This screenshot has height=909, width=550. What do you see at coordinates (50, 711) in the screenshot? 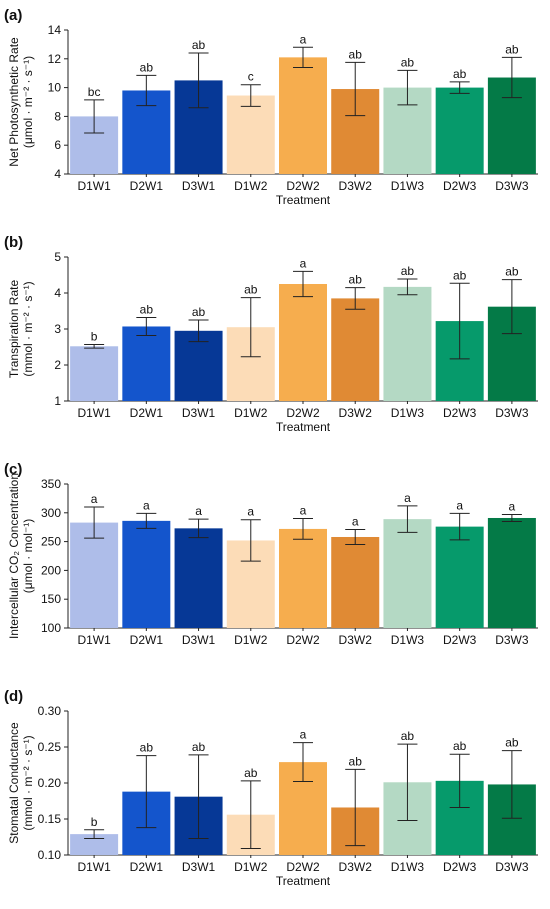
I see `y-tick-label: 0.30` at bounding box center [50, 711].